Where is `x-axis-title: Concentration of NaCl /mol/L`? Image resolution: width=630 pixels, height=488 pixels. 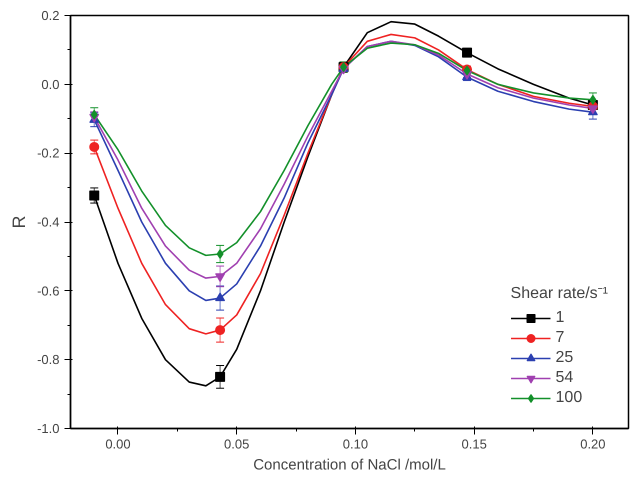
x-axis-title: Concentration of NaCl /mol/L is located at coordinates (349, 465).